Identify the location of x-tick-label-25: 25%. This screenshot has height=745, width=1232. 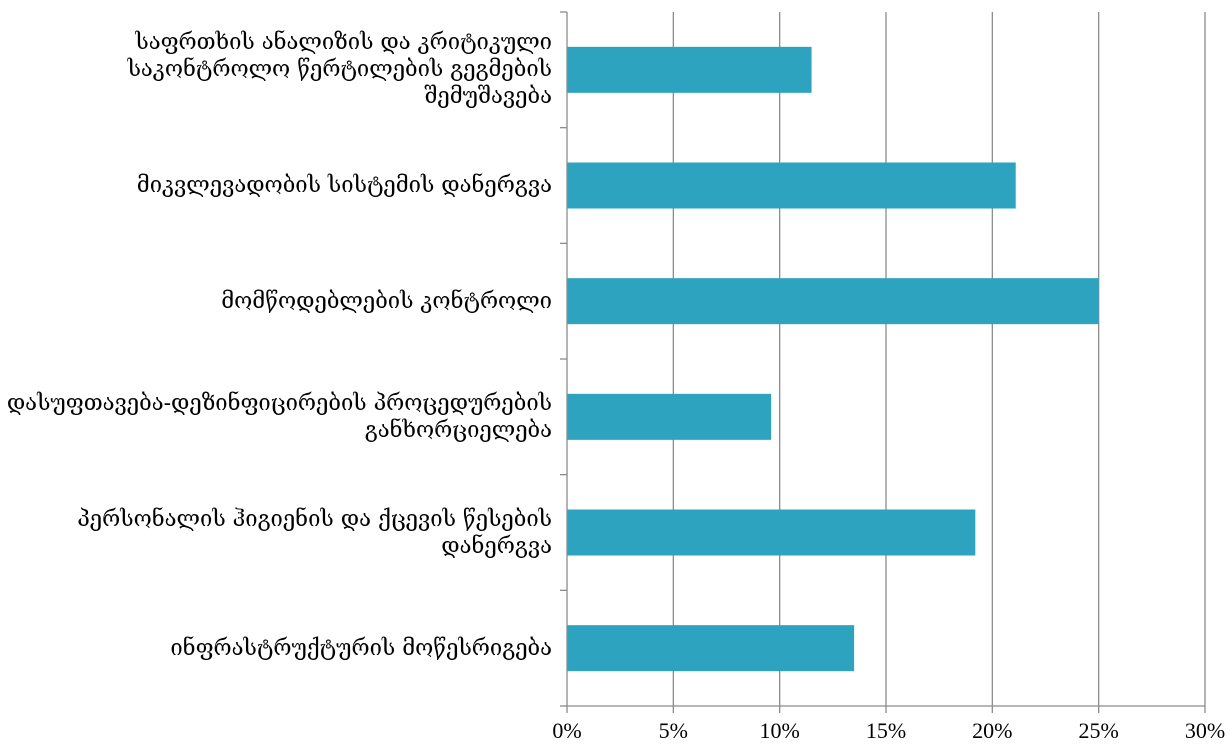
(1099, 730).